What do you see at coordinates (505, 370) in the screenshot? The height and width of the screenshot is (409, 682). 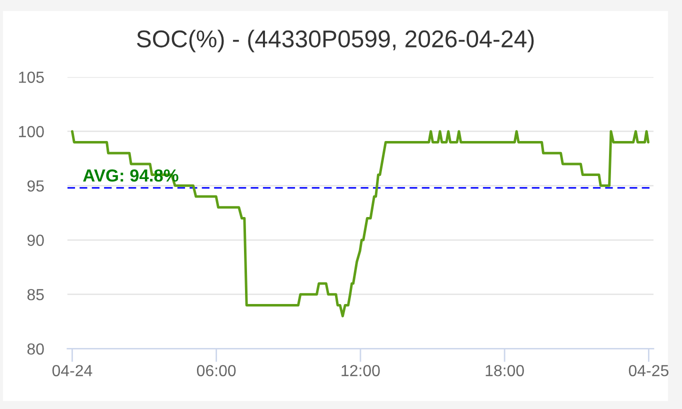 I see `x-tick-label: 18:00` at bounding box center [505, 370].